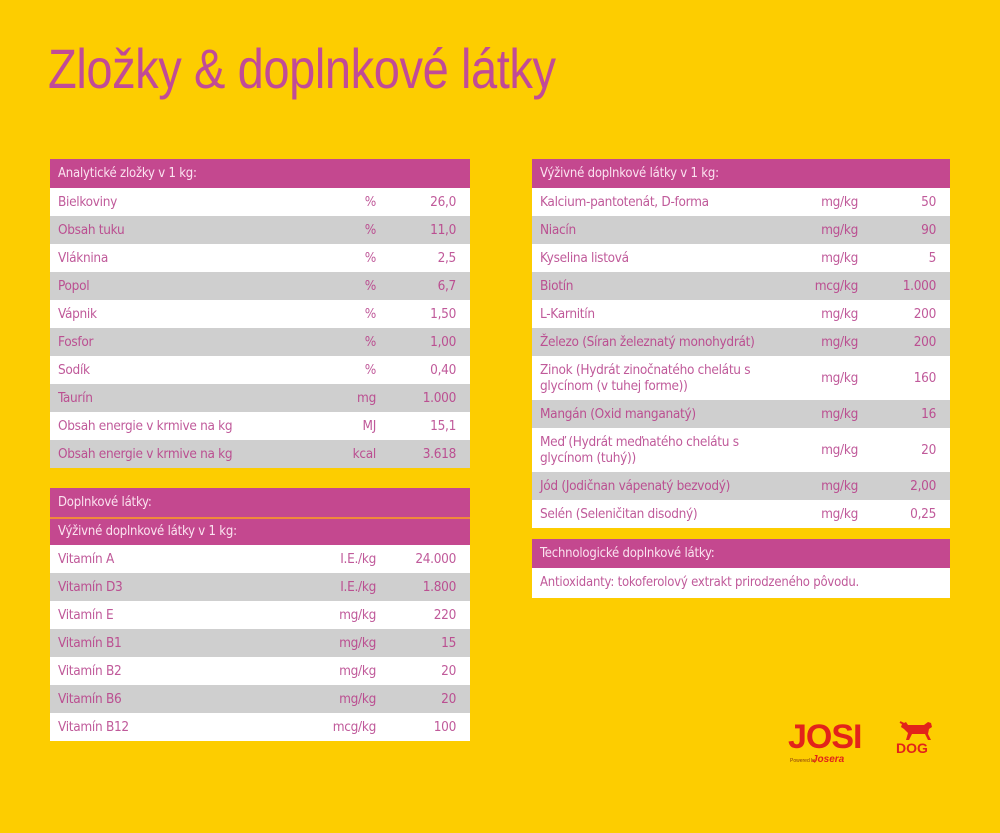  I want to click on row-name: Vitamín B12, so click(93, 727).